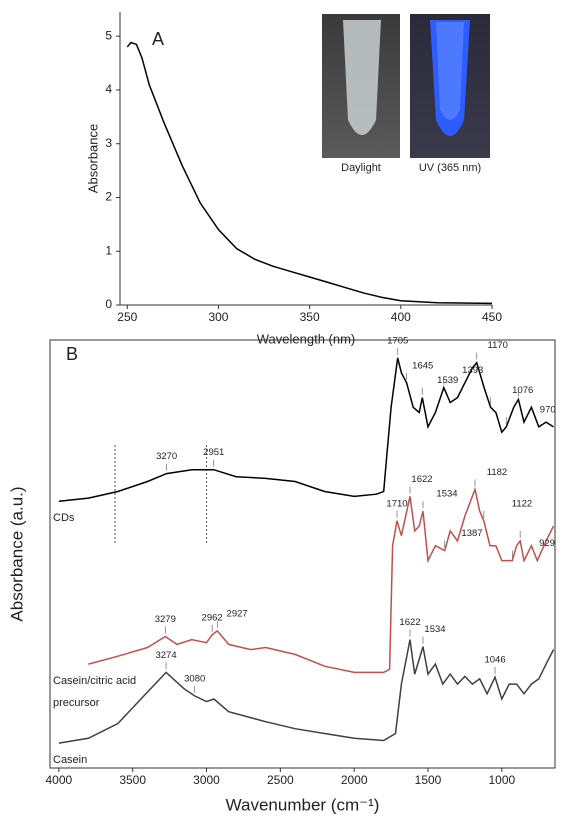 Image resolution: width=561 pixels, height=820 pixels. What do you see at coordinates (310, 317) in the screenshot?
I see `x-tick-label: 350` at bounding box center [310, 317].